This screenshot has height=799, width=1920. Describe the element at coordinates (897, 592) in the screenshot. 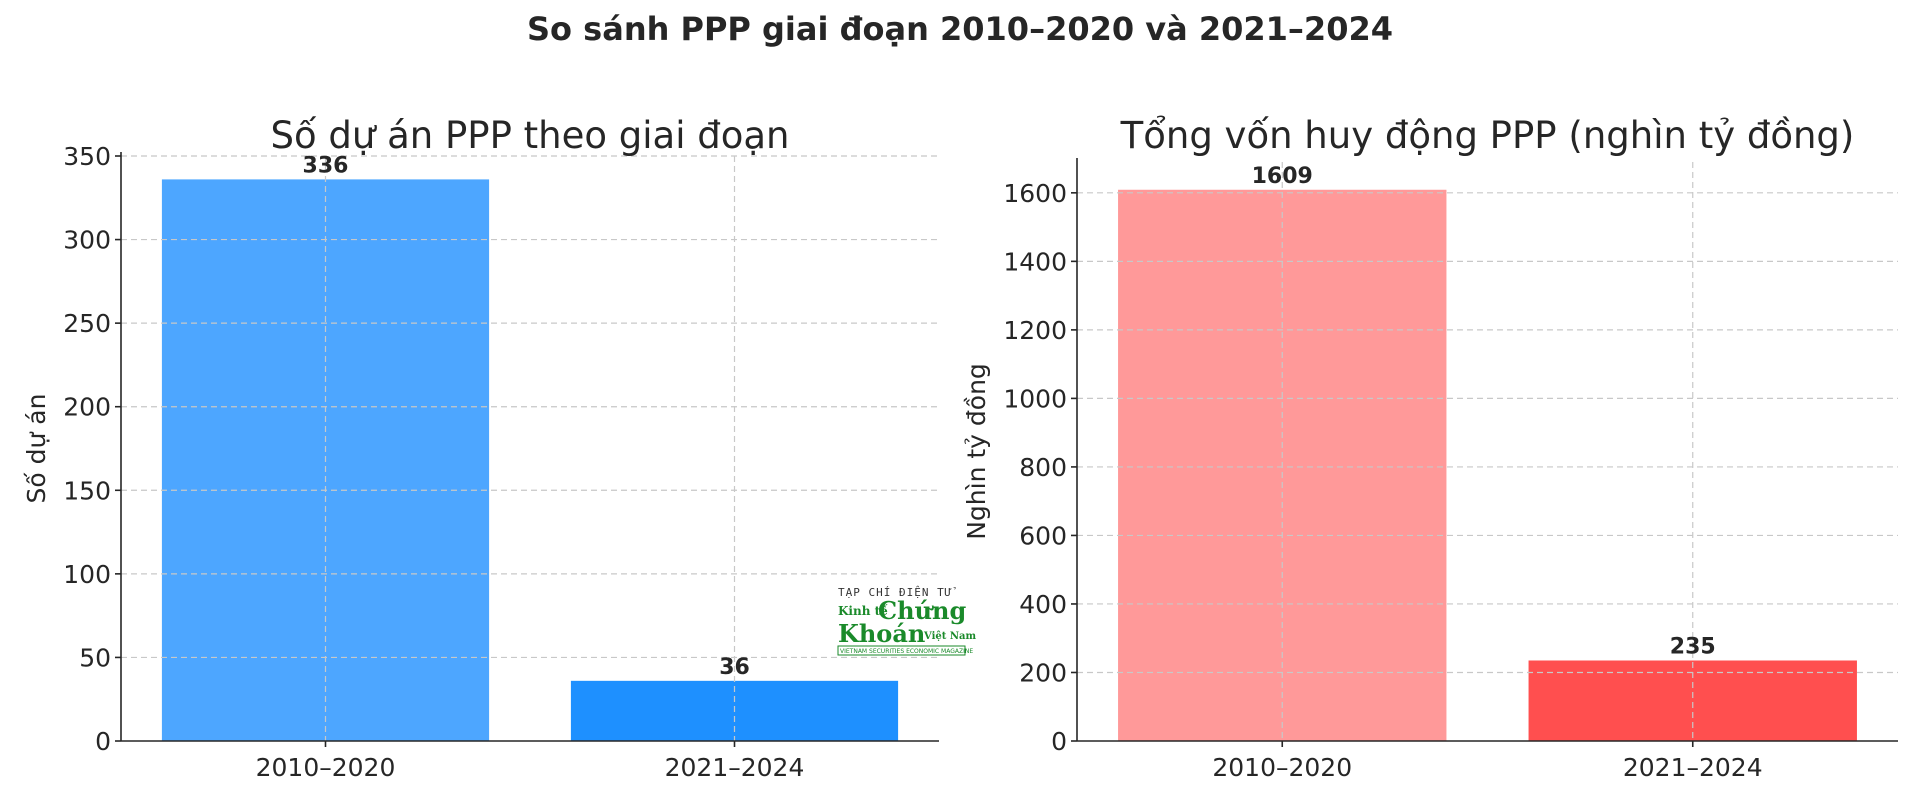

I see `logo-line-1: TẠP CHÍ ĐIỆN TỬ` at that location.